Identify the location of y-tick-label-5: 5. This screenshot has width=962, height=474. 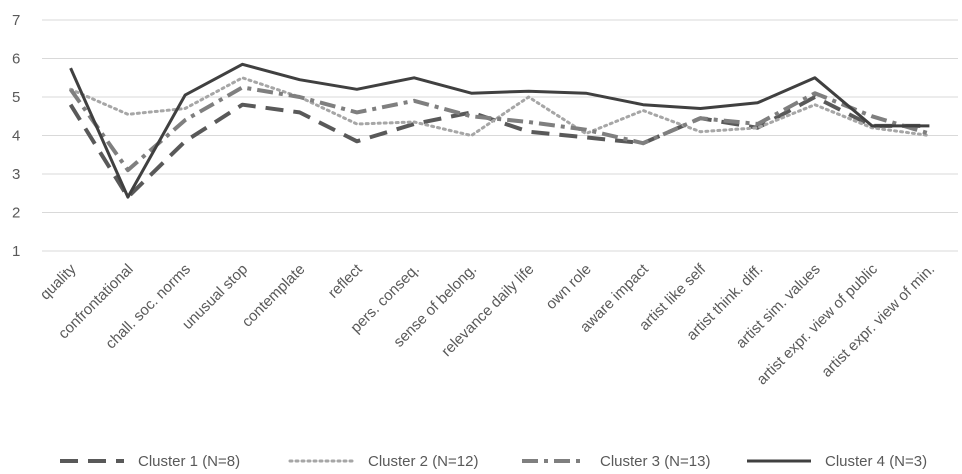
(16, 97).